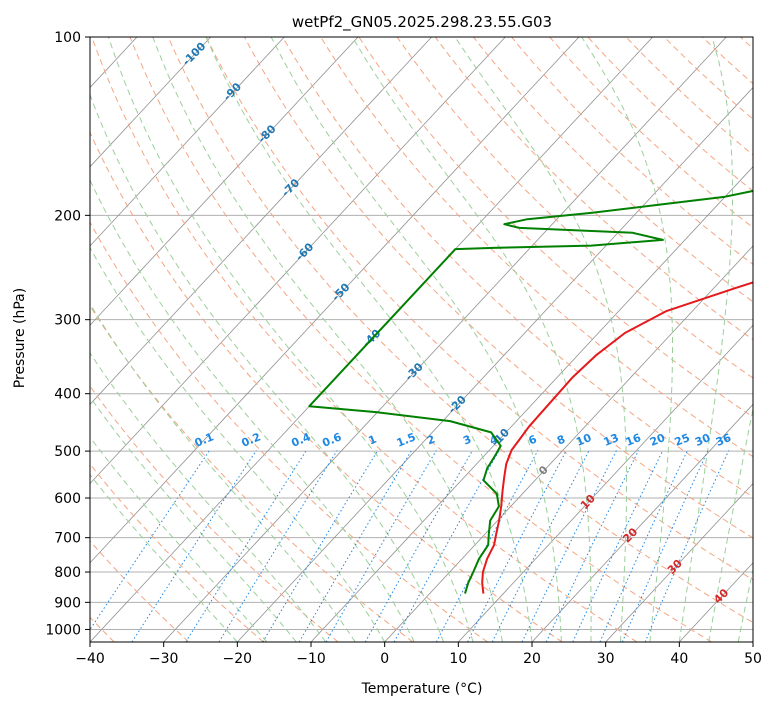 The image size is (775, 708). I want to click on x-tick-label: 10, so click(458, 659).